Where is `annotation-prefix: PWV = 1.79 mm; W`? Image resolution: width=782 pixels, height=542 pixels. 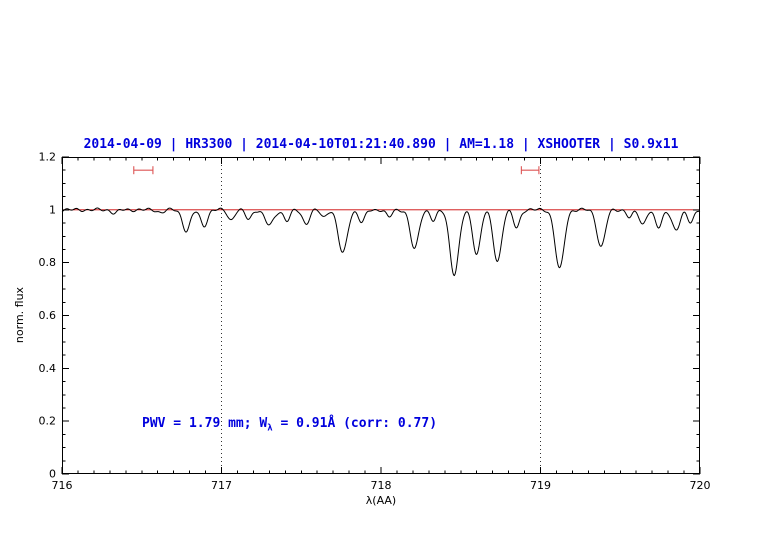 annotation-prefix: PWV = 1.79 mm; W is located at coordinates (205, 423).